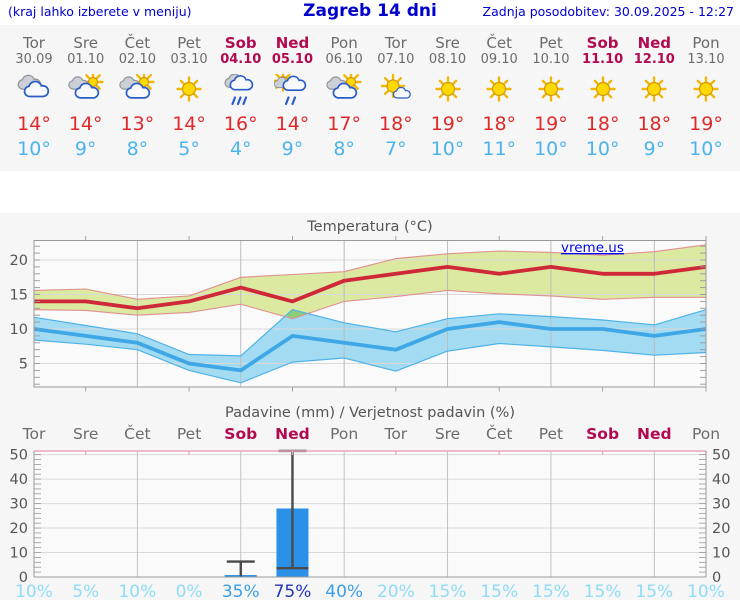  What do you see at coordinates (344, 59) in the screenshot?
I see `day-date: 06.10` at bounding box center [344, 59].